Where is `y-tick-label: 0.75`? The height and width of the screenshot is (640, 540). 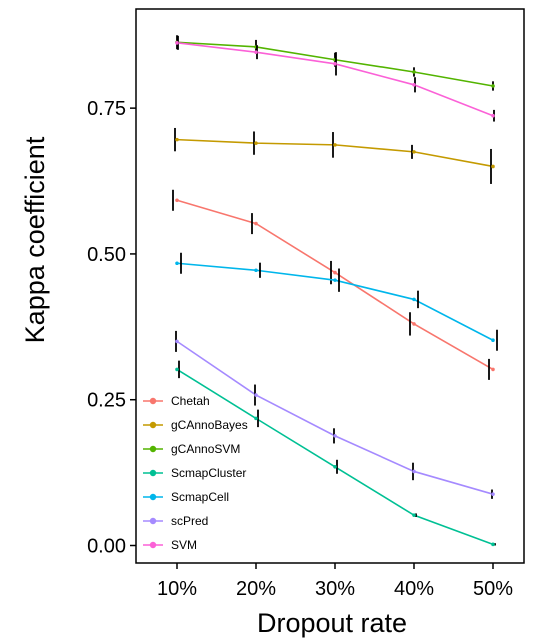
y-tick-label: 0.75 is located at coordinates (106, 109).